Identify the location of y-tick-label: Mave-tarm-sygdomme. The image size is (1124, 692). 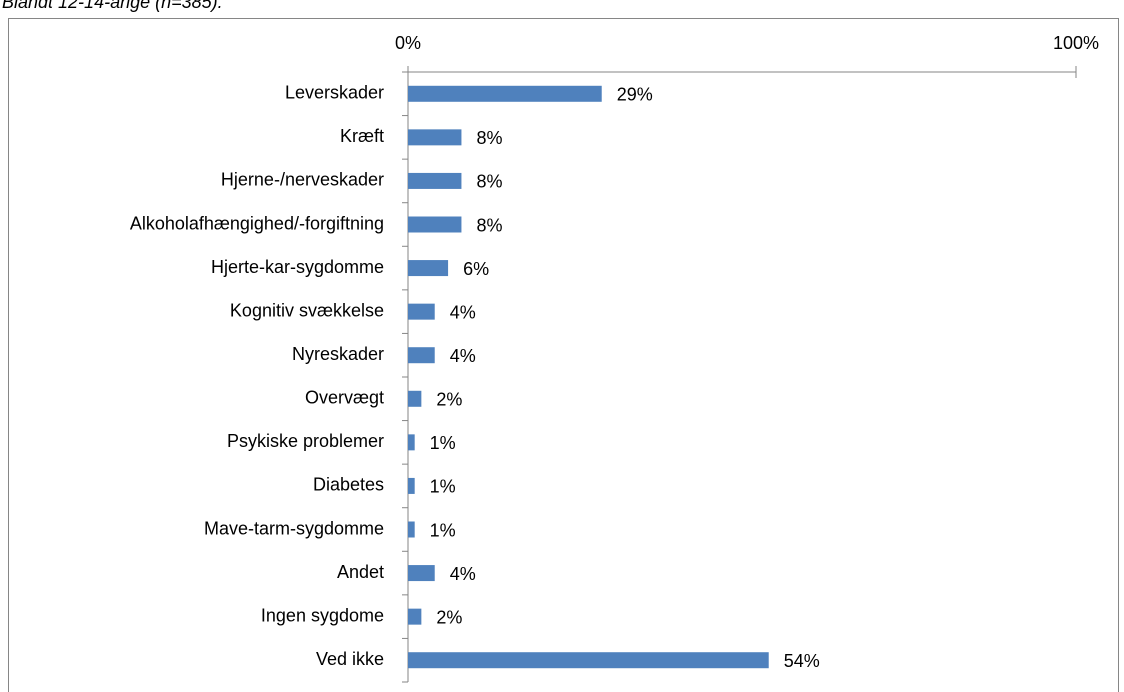
(294, 528).